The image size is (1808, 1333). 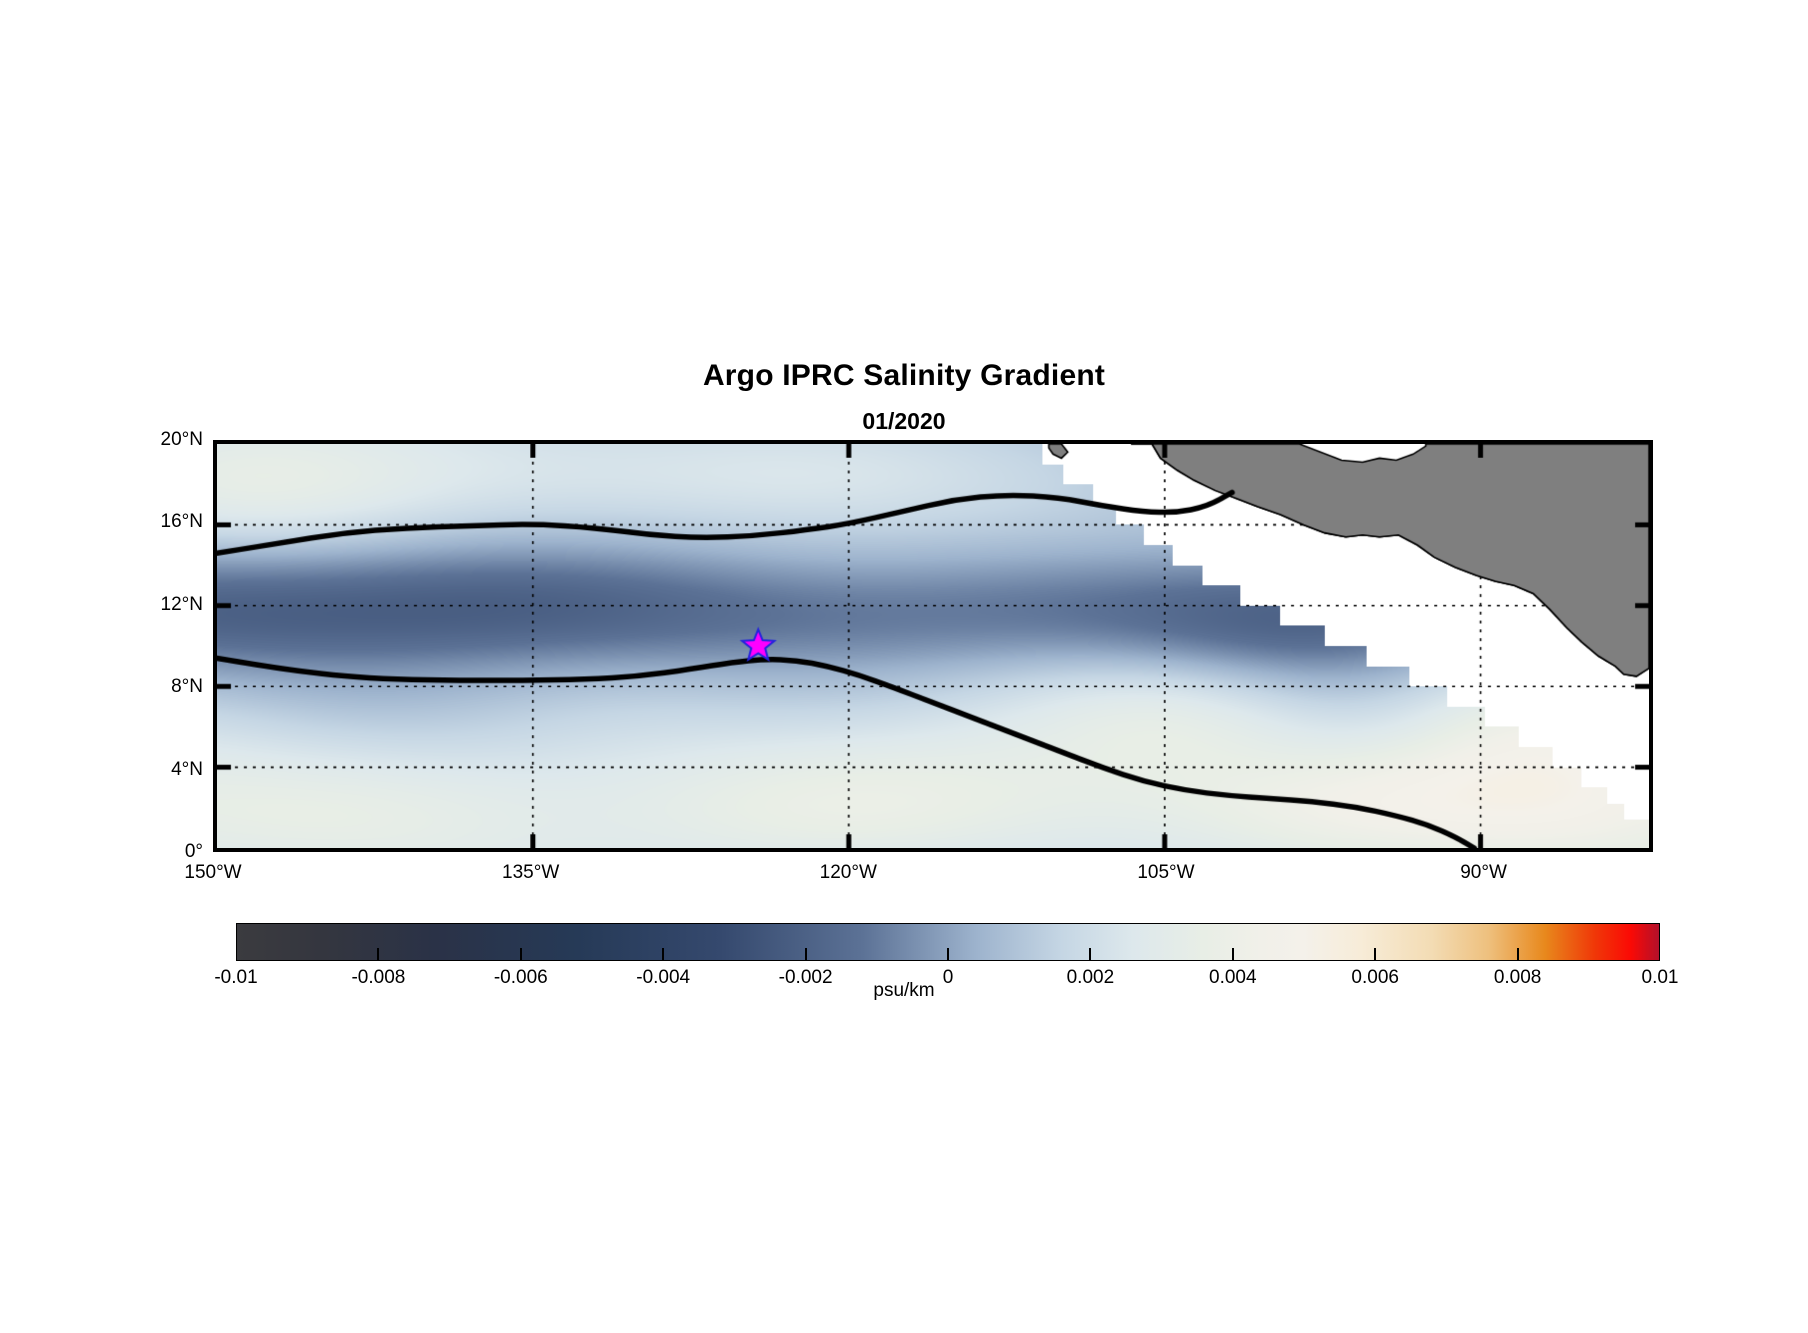 I want to click on colorbar-tick-label: -0.004, so click(x=663, y=977).